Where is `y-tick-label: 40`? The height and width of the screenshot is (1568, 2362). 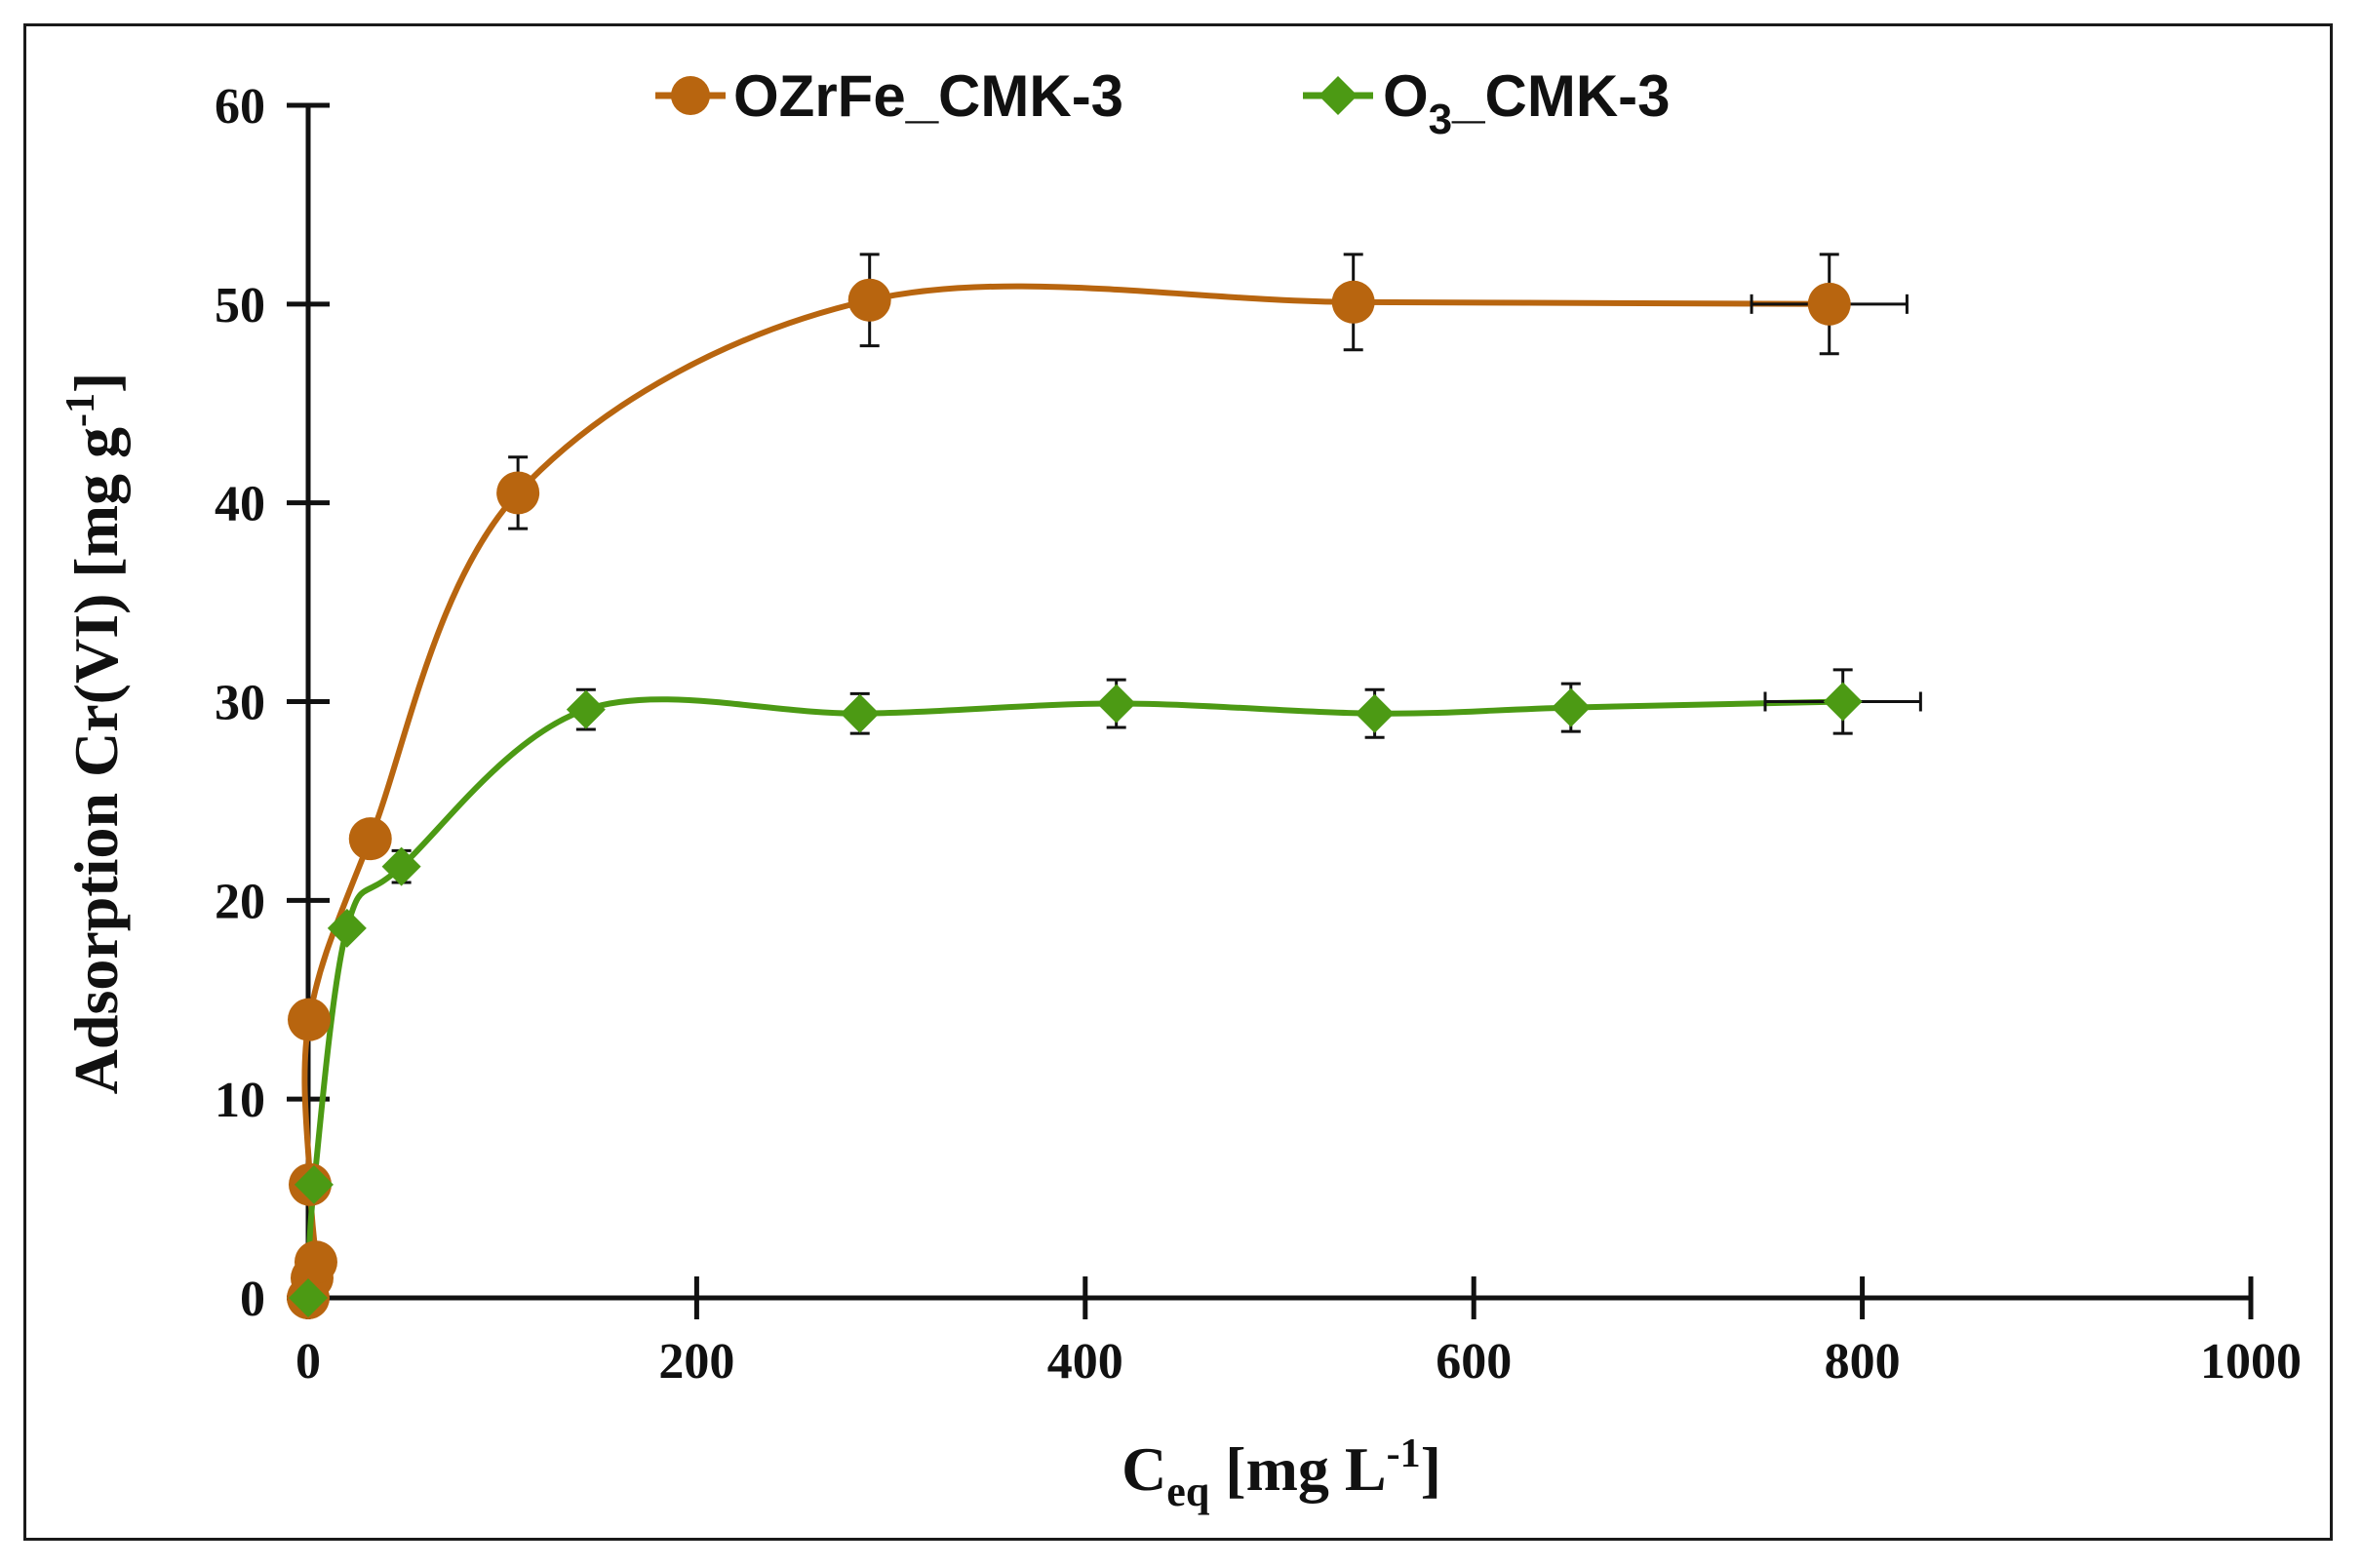 y-tick-label: 40 is located at coordinates (240, 504).